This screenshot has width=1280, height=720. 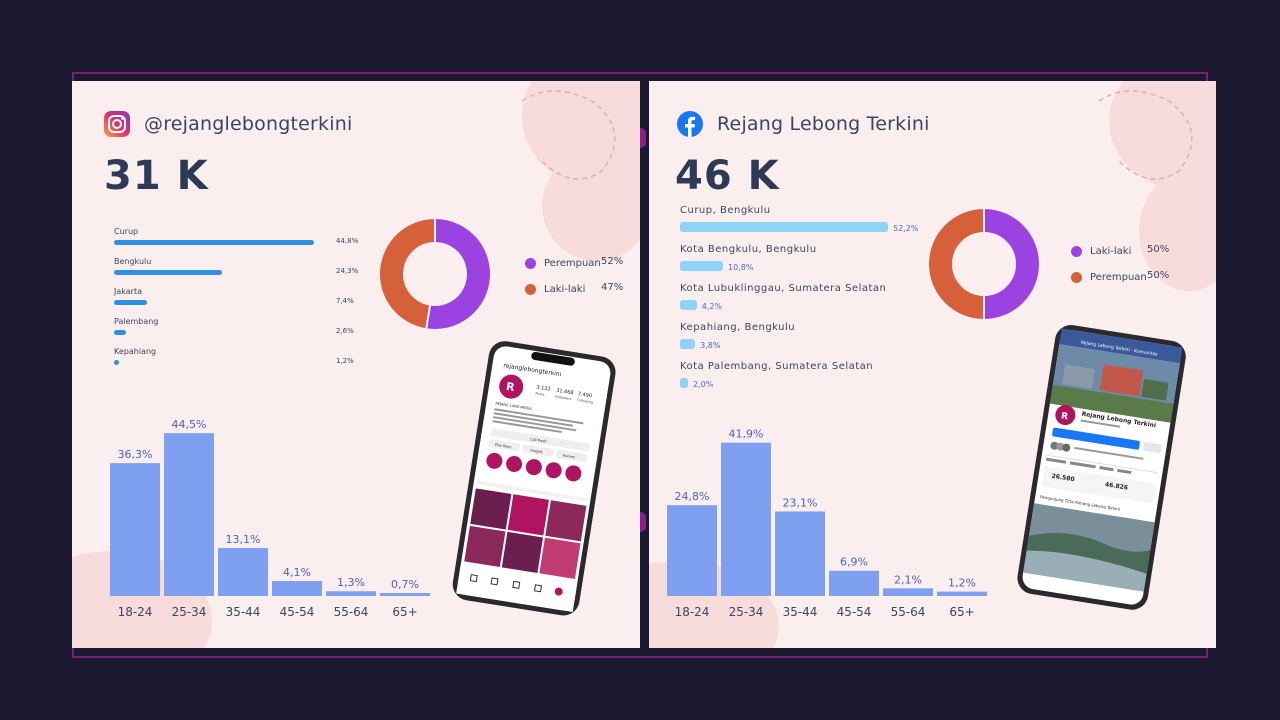 I want to click on decor-blob, so click(x=591, y=206).